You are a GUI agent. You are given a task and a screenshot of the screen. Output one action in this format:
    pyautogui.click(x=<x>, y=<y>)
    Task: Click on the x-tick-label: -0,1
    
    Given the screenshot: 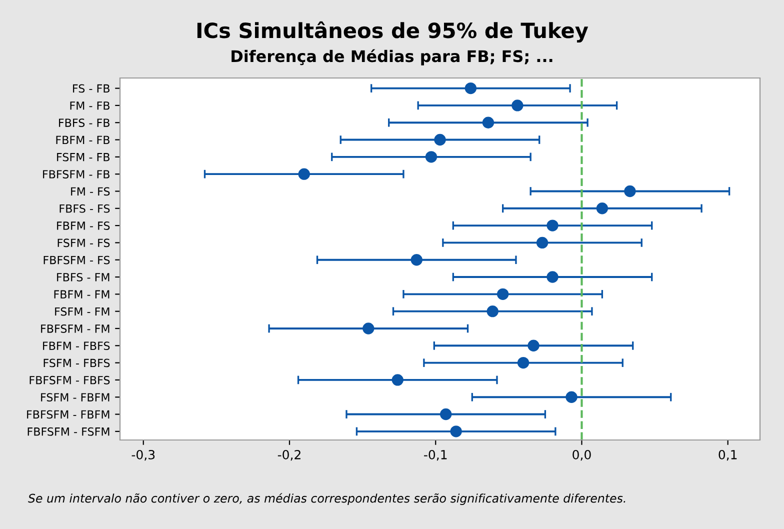 What is the action you would take?
    pyautogui.click(x=435, y=455)
    